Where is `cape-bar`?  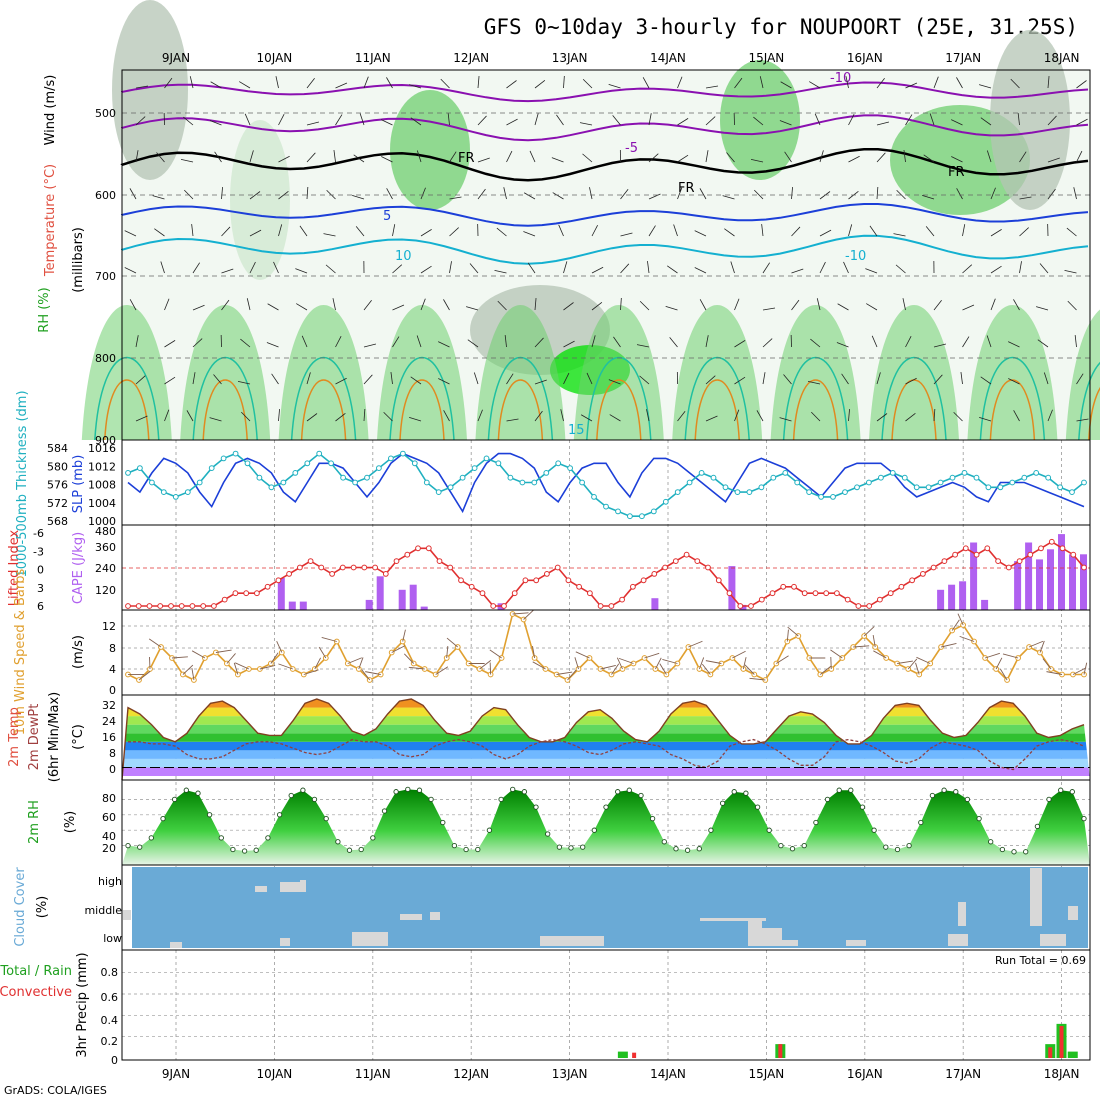 cape-bar is located at coordinates (424, 608).